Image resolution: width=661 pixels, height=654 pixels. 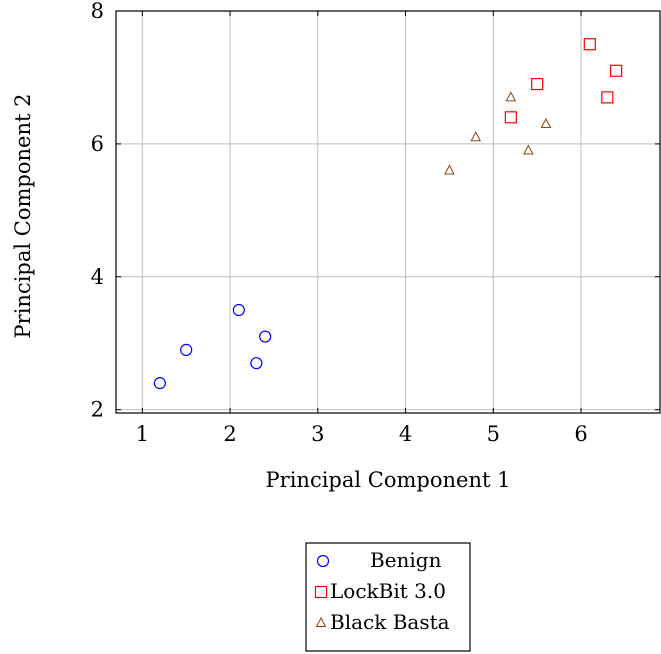 I want to click on legend-entry-label: Benign, so click(x=406, y=560).